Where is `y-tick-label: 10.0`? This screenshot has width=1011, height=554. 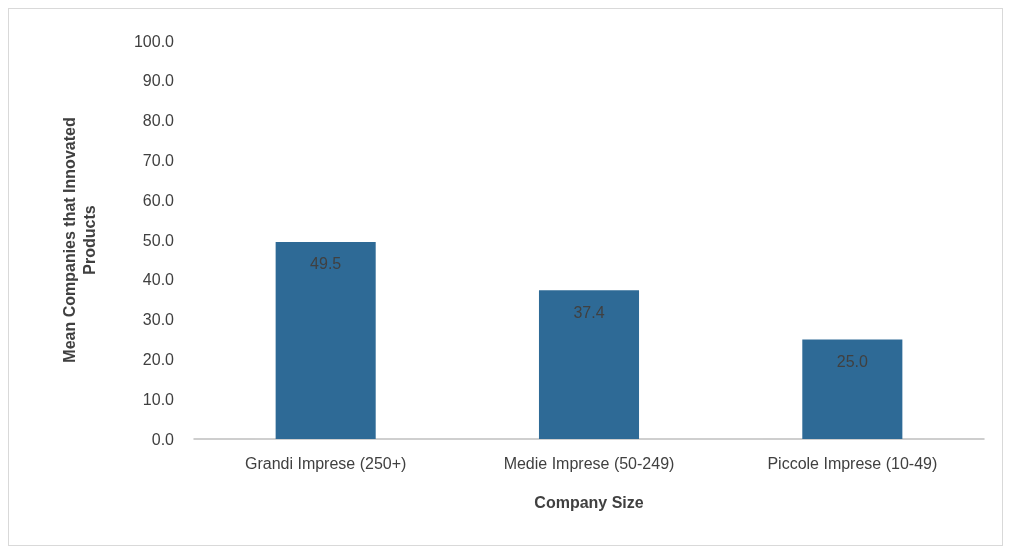 y-tick-label: 10.0 is located at coordinates (158, 399).